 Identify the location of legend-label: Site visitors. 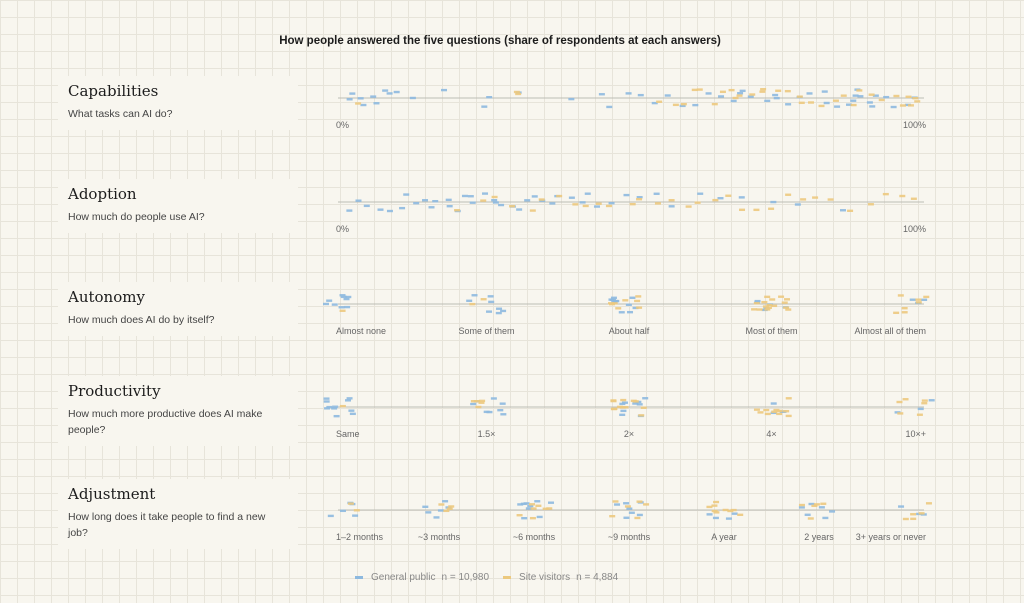
(545, 577).